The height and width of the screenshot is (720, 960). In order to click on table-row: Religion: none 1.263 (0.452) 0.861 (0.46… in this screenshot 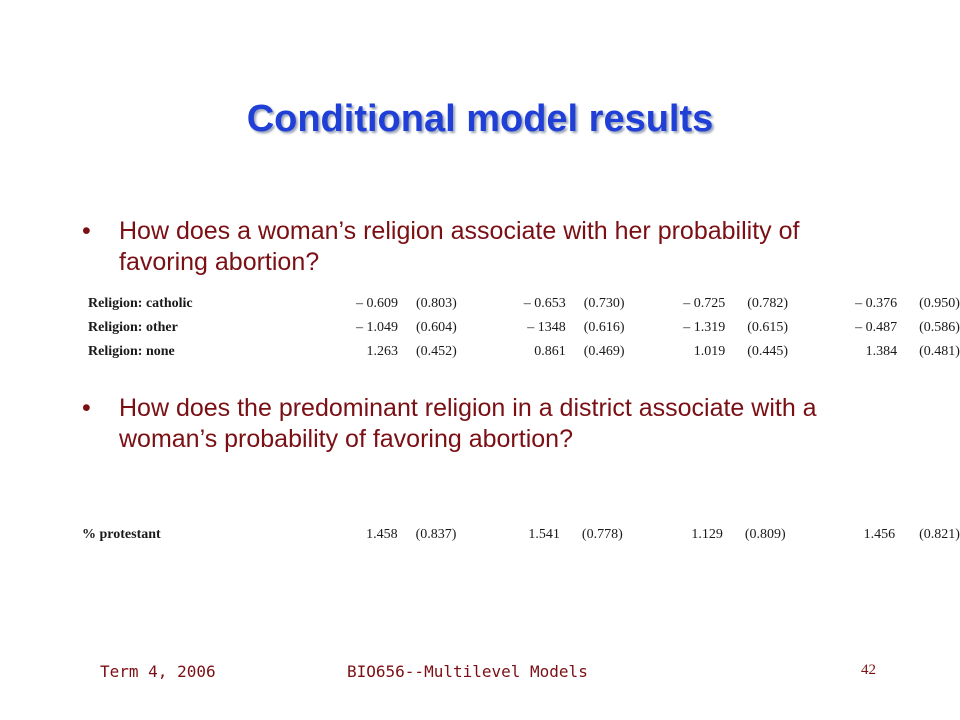, I will do `click(524, 352)`.